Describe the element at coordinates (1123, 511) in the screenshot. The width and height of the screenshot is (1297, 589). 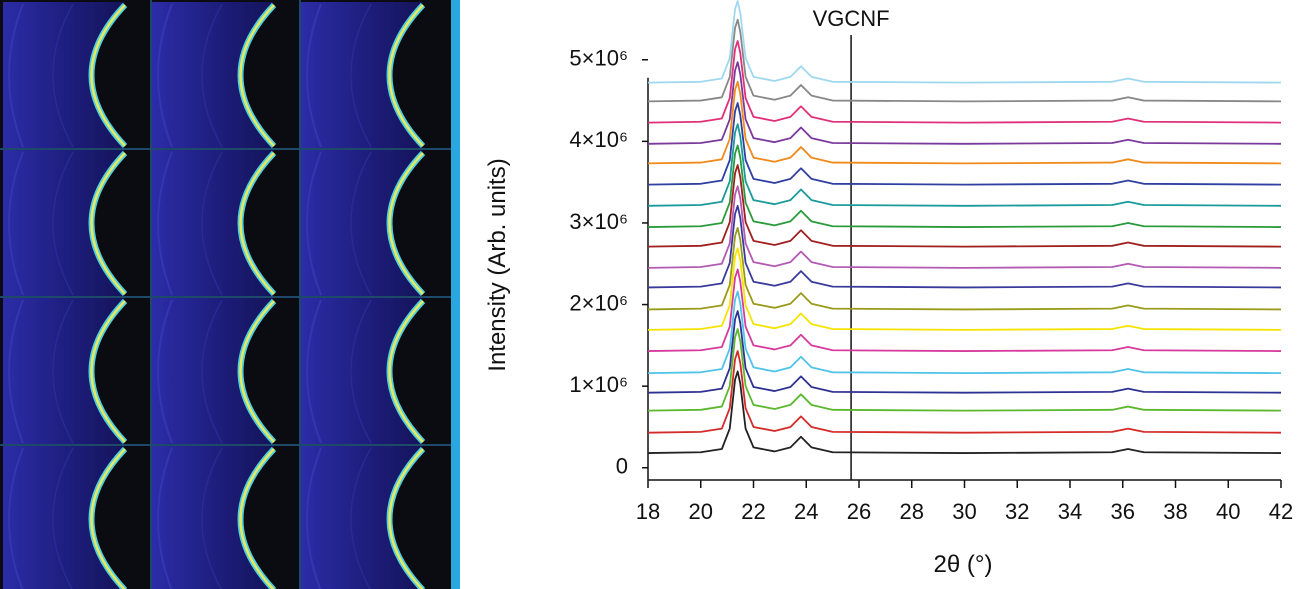
I see `x-tick-label: 36` at that location.